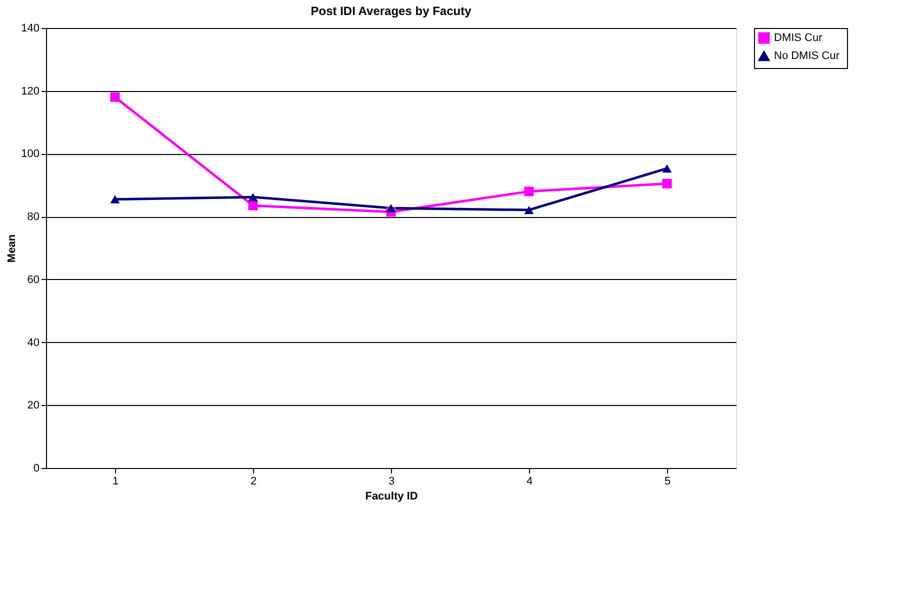  Describe the element at coordinates (30, 91) in the screenshot. I see `y-tick-label: 120` at that location.